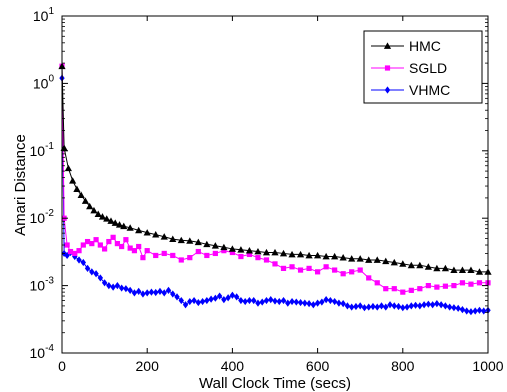 This screenshot has height=392, width=507. What do you see at coordinates (410, 68) in the screenshot?
I see `legend-entries: HMC SGLD VHMC` at bounding box center [410, 68].